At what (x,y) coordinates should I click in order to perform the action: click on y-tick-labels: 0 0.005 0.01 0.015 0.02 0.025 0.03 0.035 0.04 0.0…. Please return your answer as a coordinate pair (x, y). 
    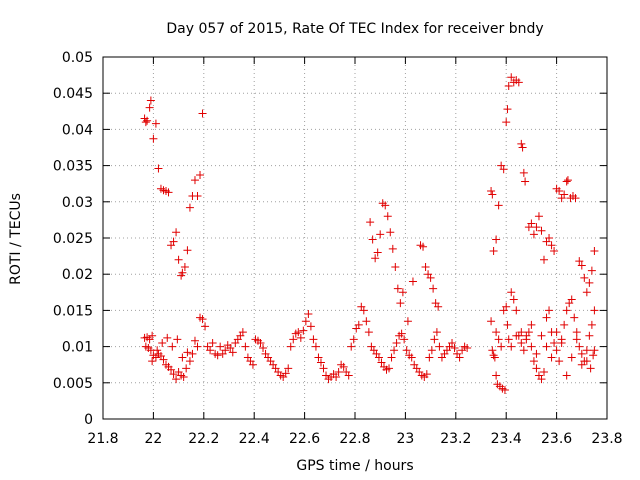
    Looking at the image, I should click on (73, 239).